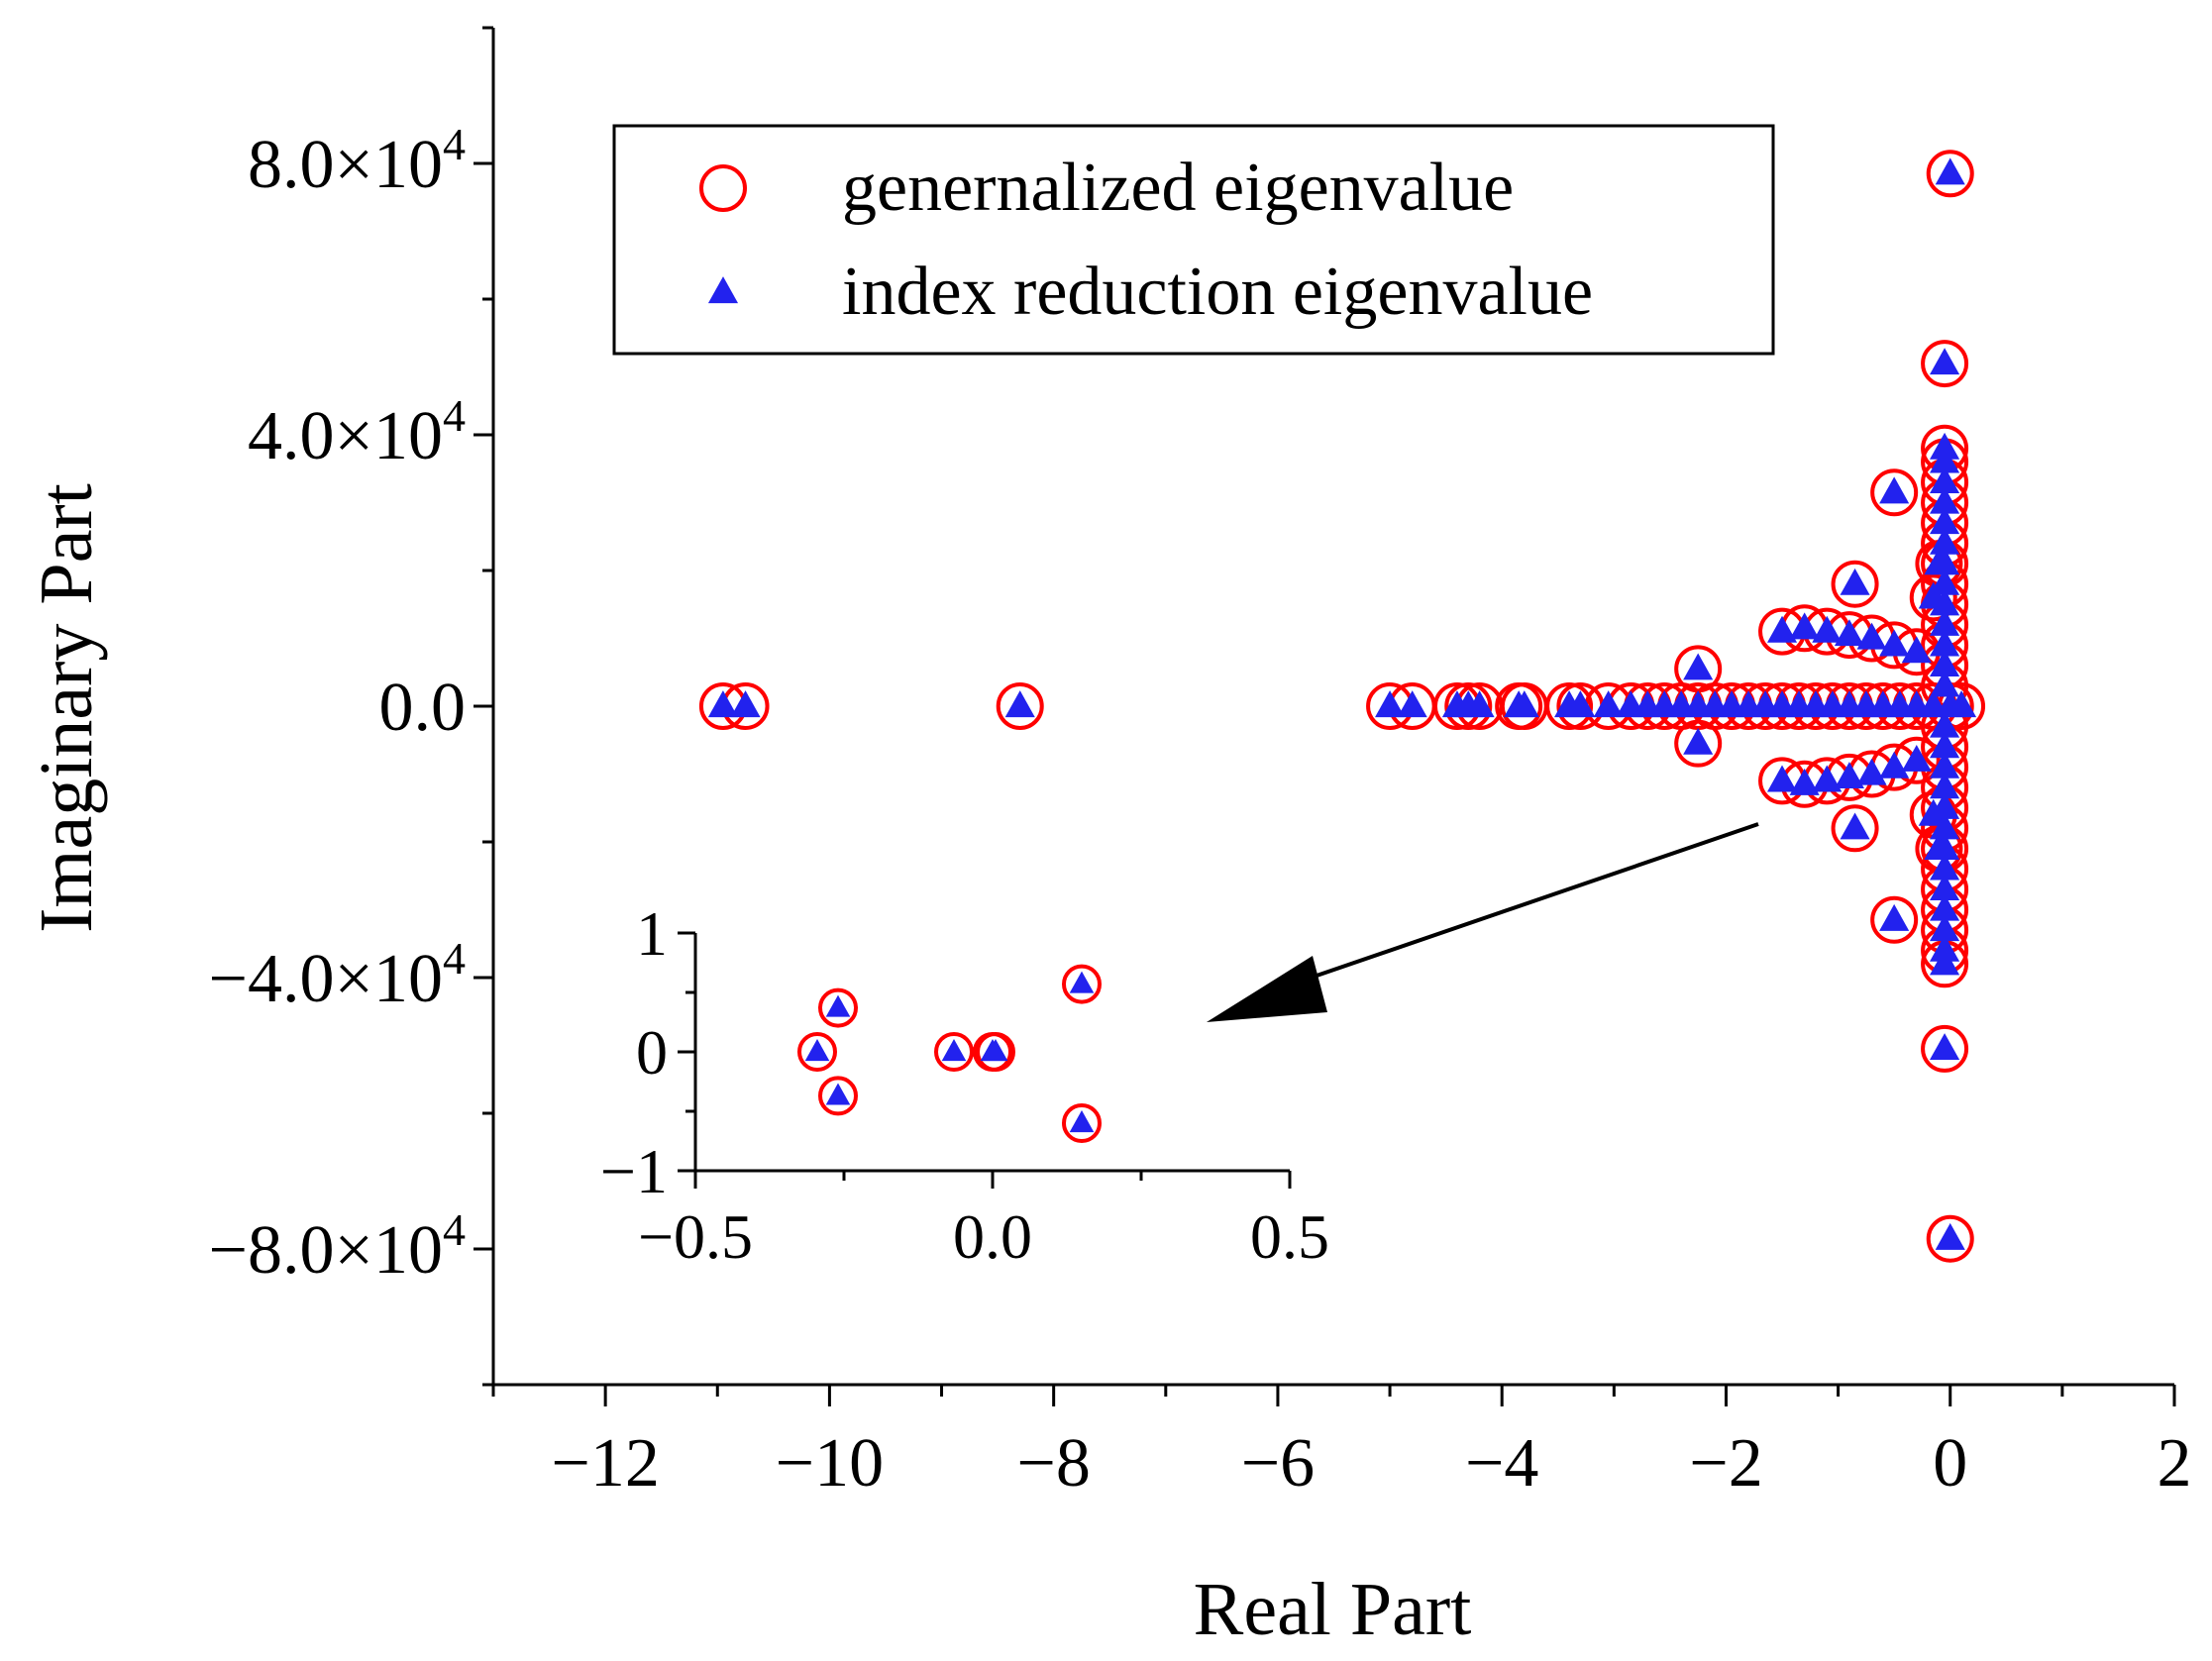  What do you see at coordinates (1278, 1463) in the screenshot?
I see `x-tick-label: −6` at bounding box center [1278, 1463].